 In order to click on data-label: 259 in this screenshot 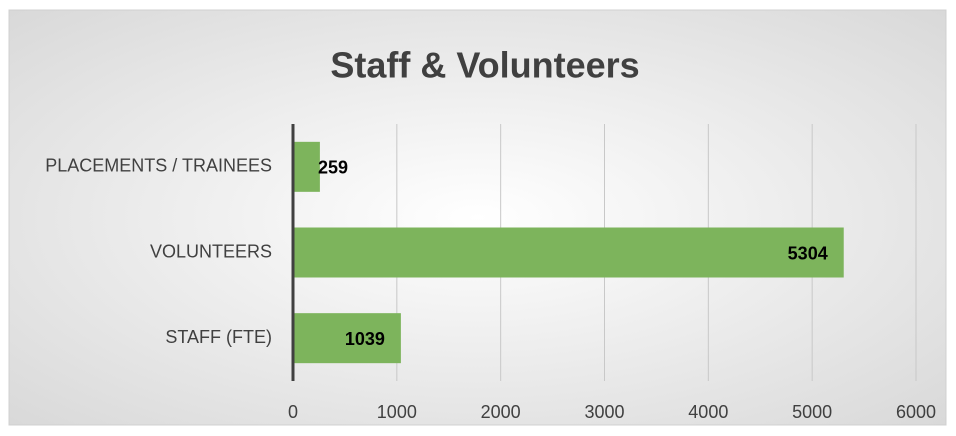, I will do `click(333, 168)`.